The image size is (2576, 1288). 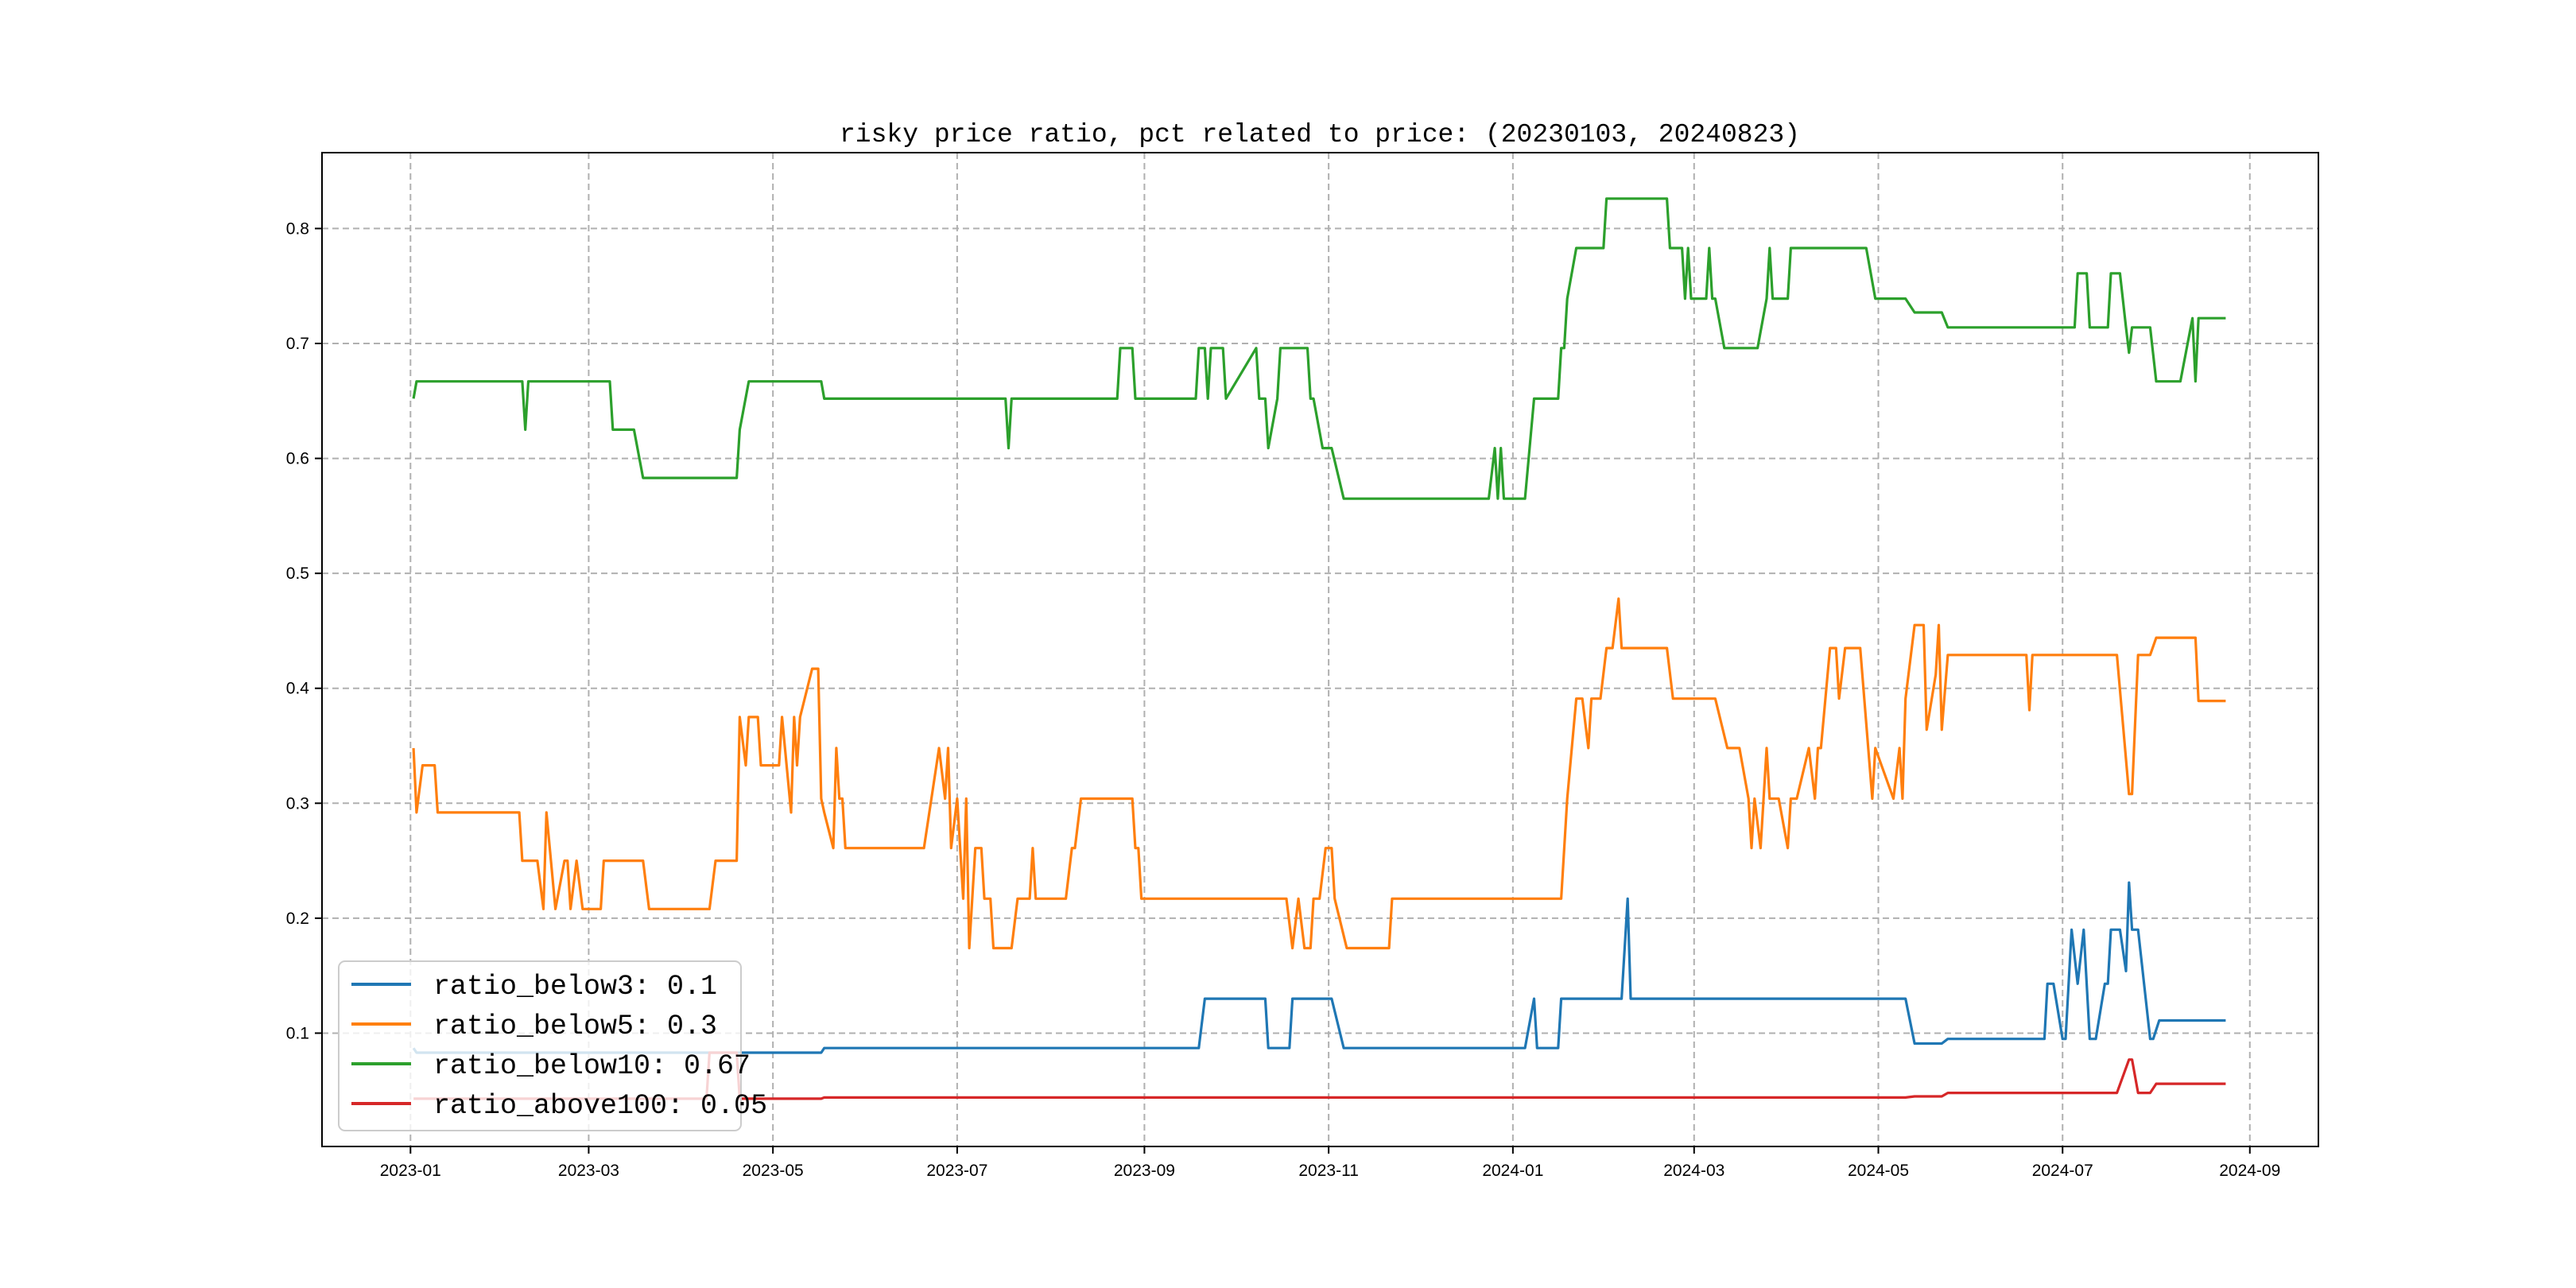 I want to click on x-tick-label: 2023-03, so click(x=588, y=1171).